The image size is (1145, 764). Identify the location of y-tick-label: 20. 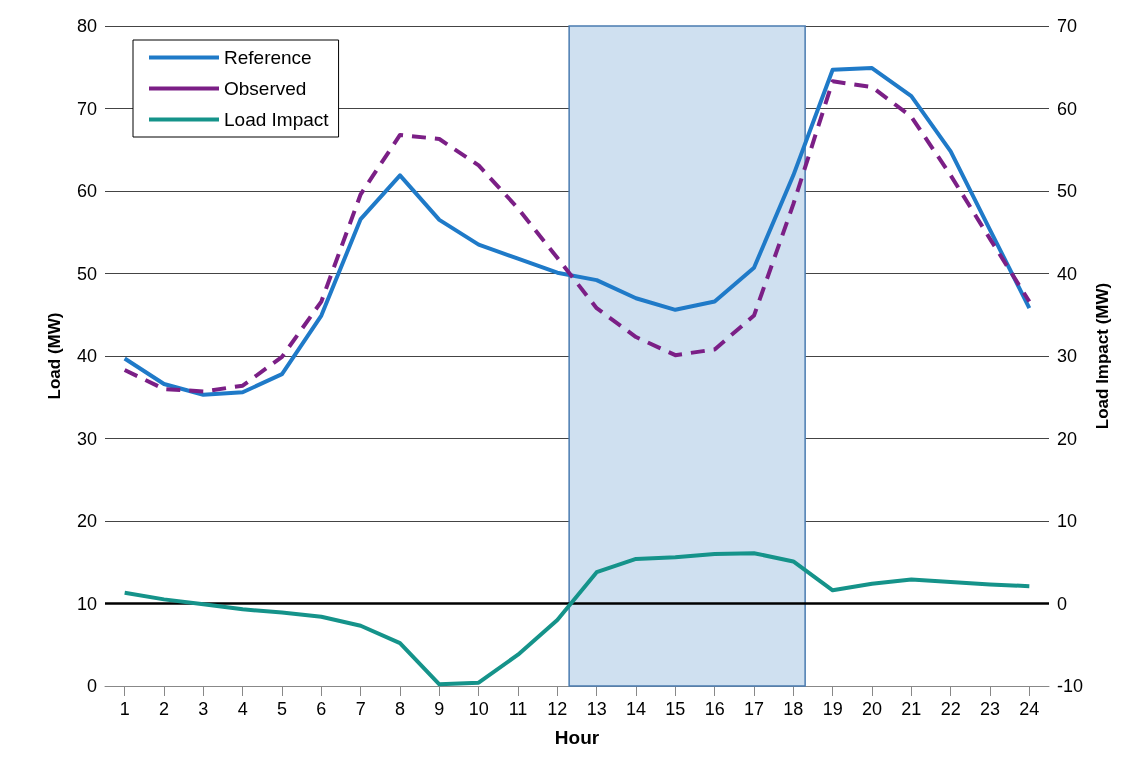
(86, 521).